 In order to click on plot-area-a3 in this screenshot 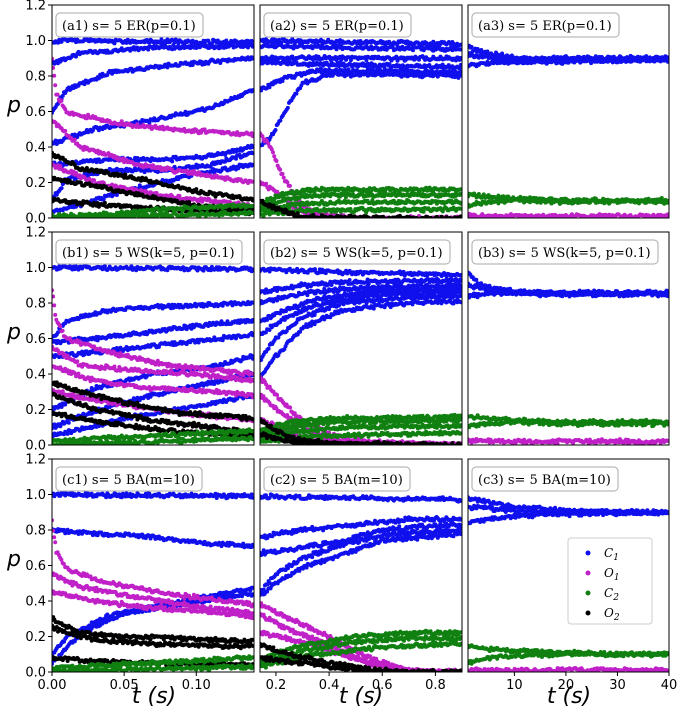, I will do `click(568, 130)`.